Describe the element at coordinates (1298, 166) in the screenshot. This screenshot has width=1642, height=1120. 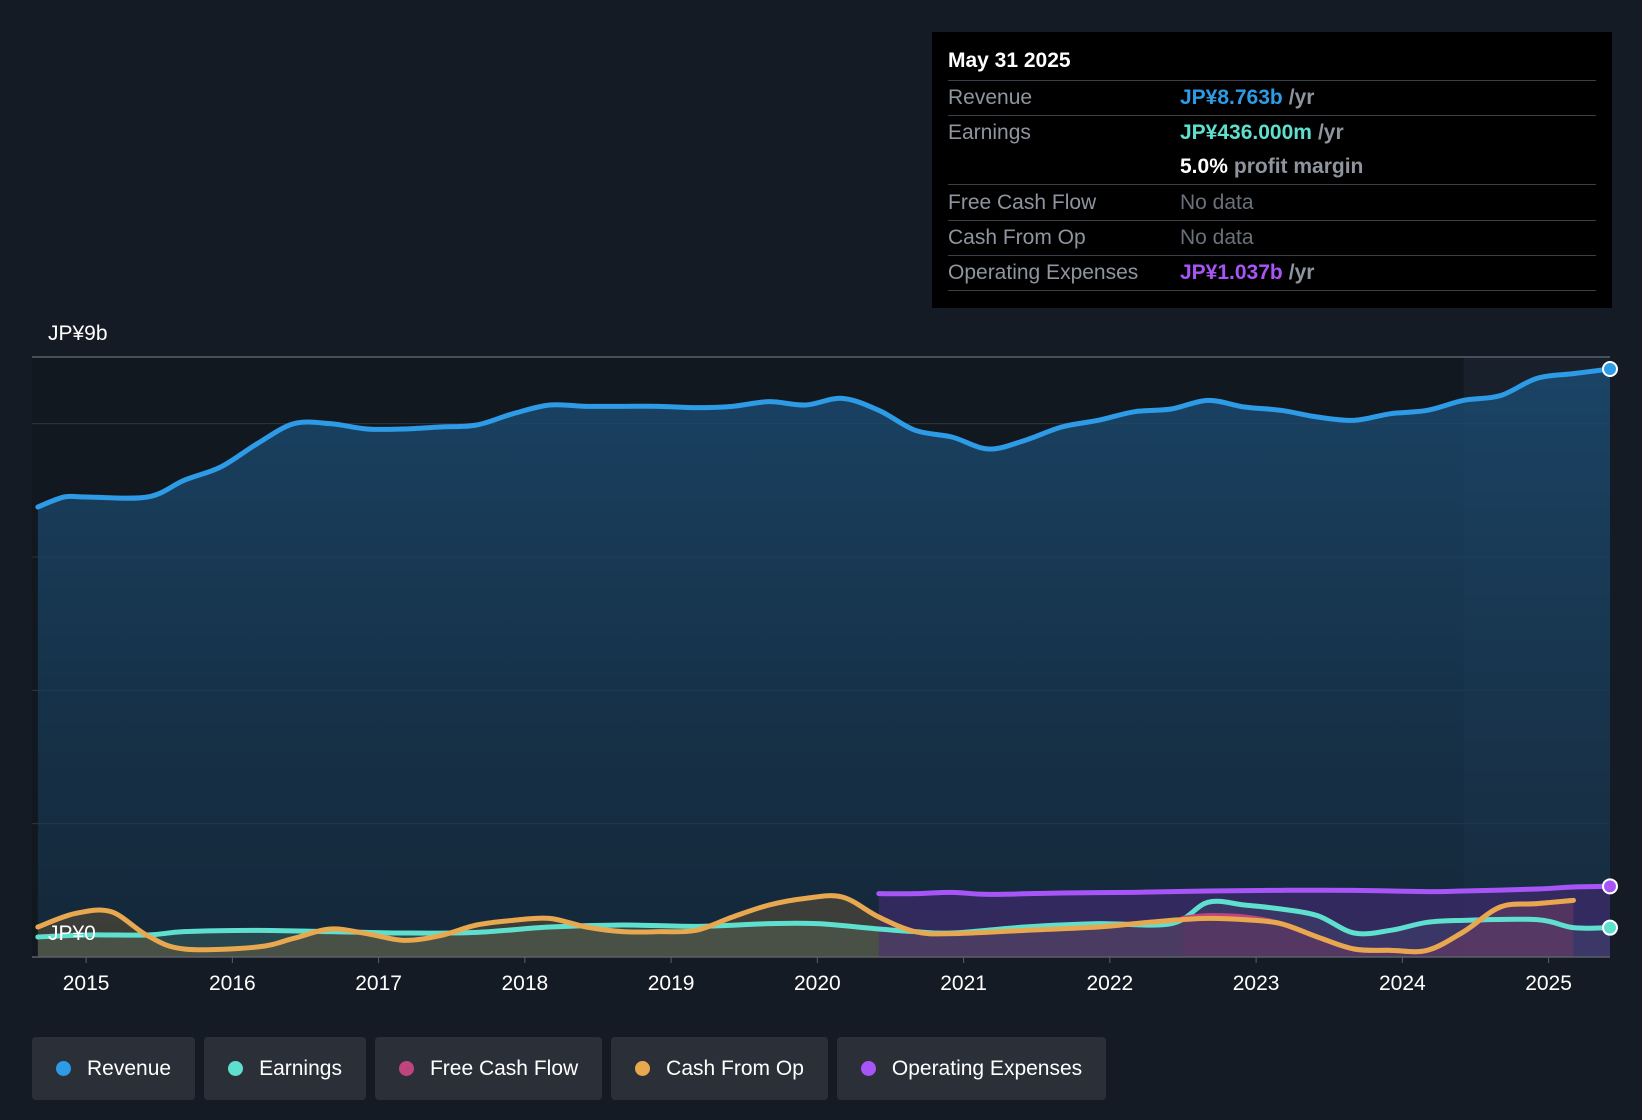
I see `tooltip-unit: profit margin` at that location.